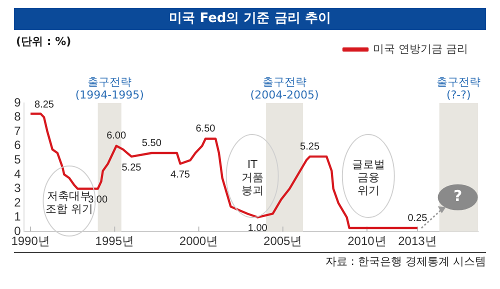 This screenshot has height=289, width=500. Describe the element at coordinates (458, 88) in the screenshot. I see `band-label: 출구전략 (?-?)` at that location.